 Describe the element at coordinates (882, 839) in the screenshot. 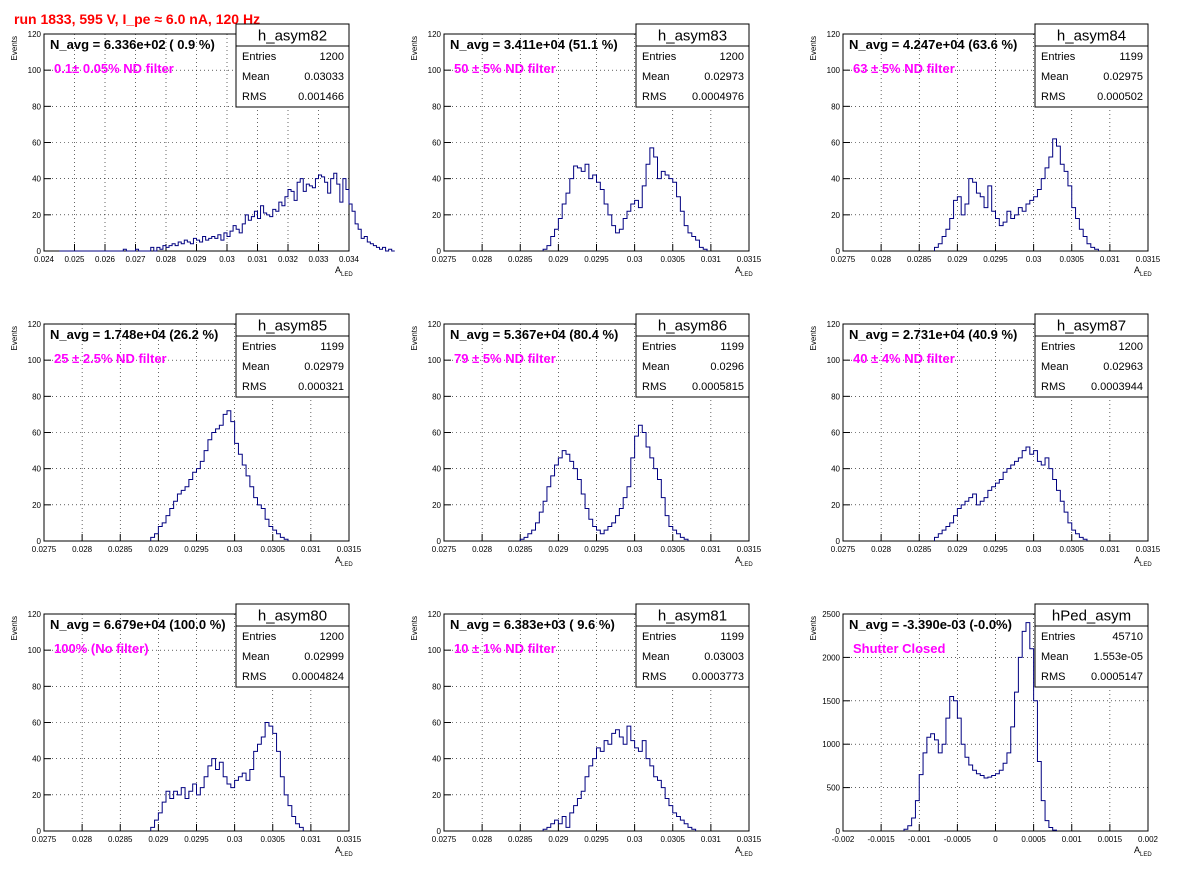

I see `x-tick-label: -0.0015` at that location.